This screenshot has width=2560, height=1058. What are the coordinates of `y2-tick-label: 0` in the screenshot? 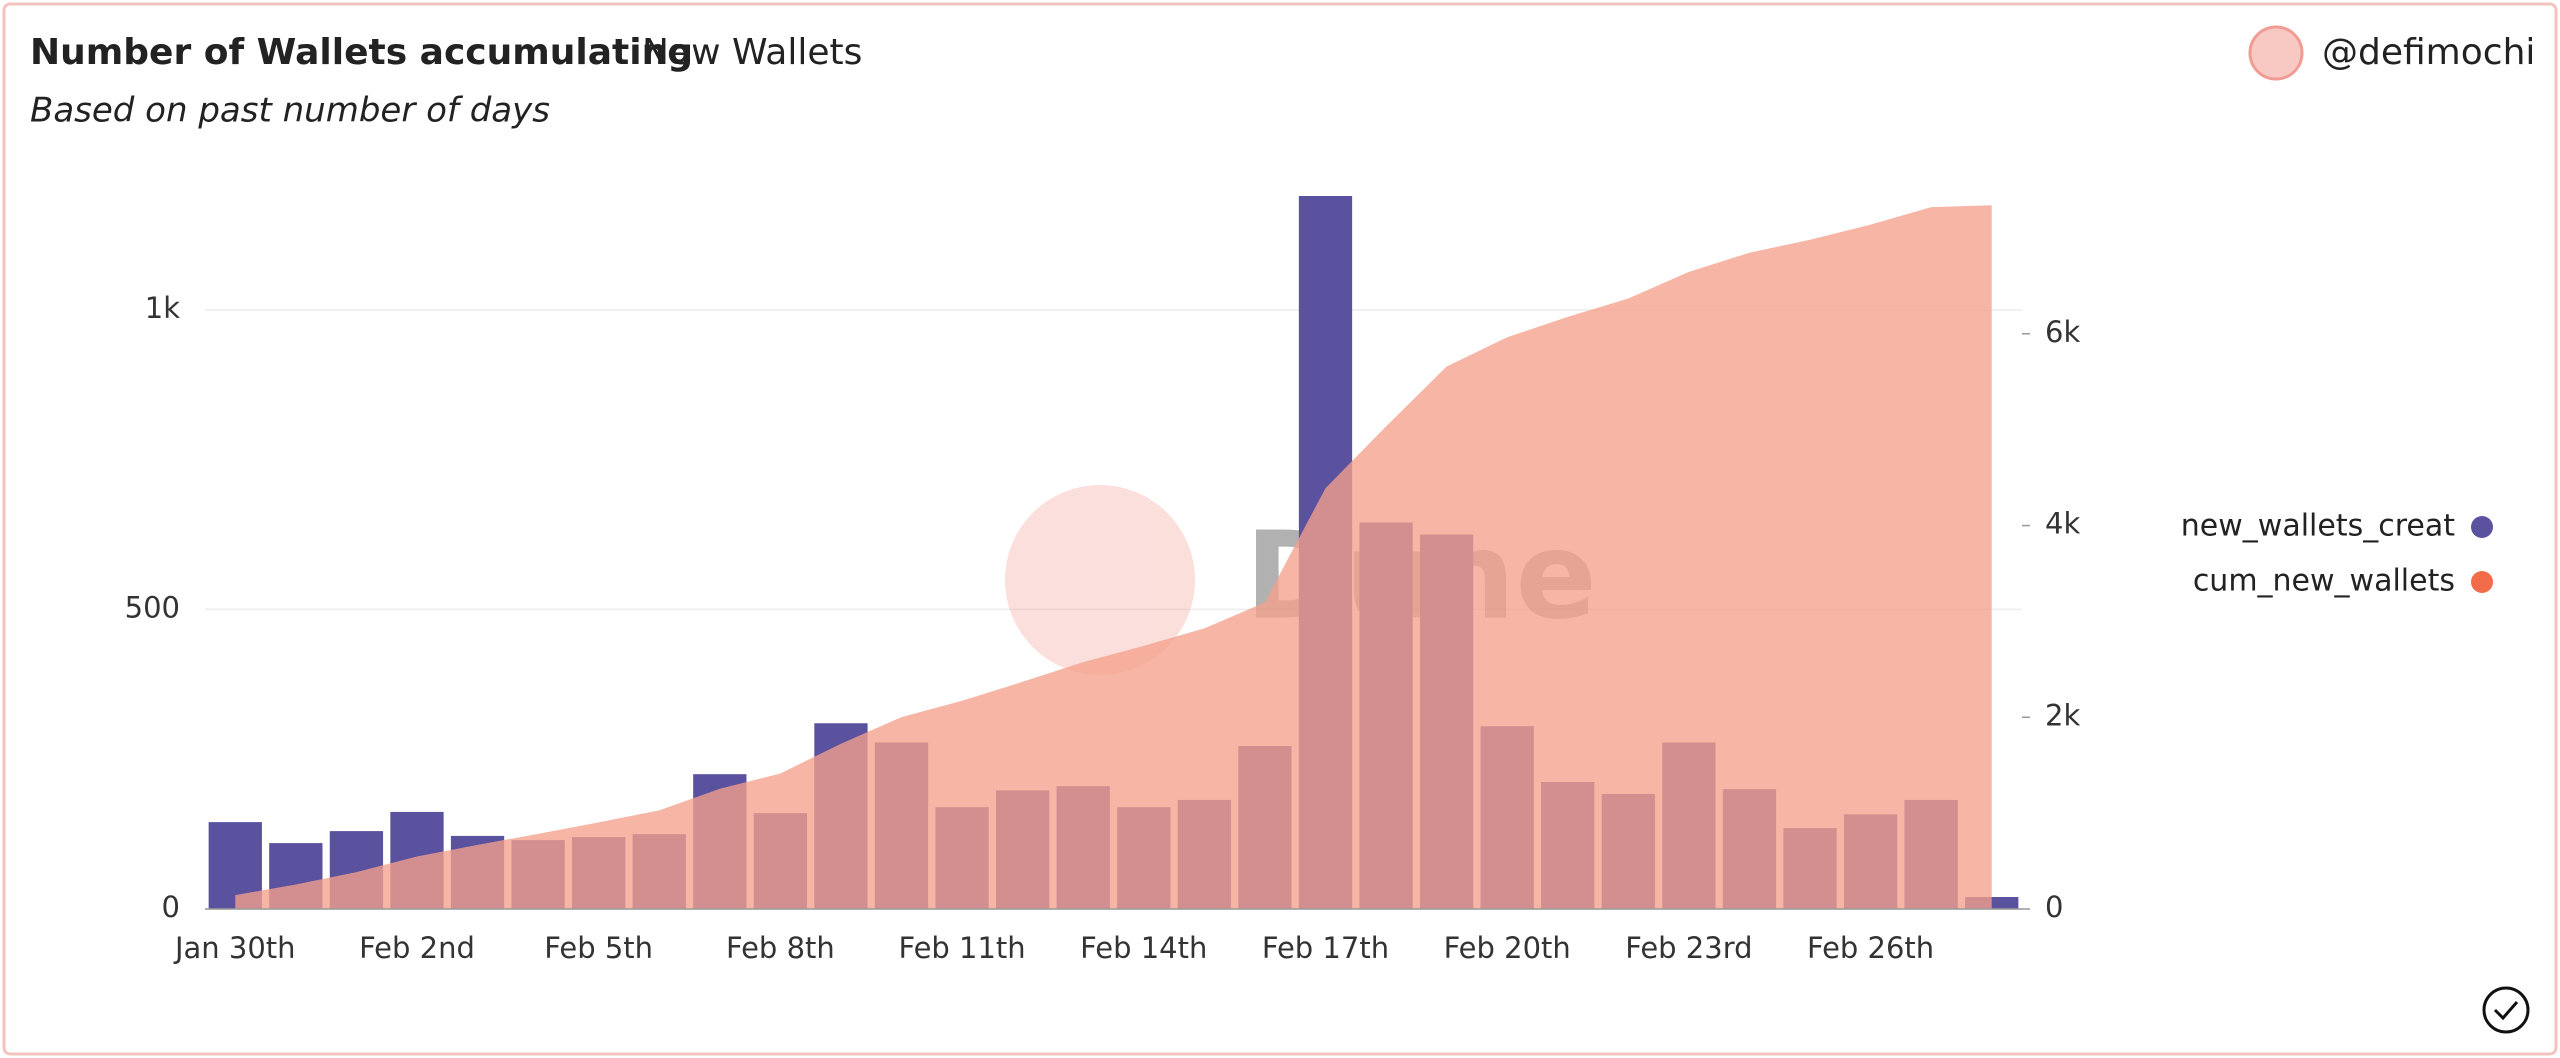 It's located at (2054, 907).